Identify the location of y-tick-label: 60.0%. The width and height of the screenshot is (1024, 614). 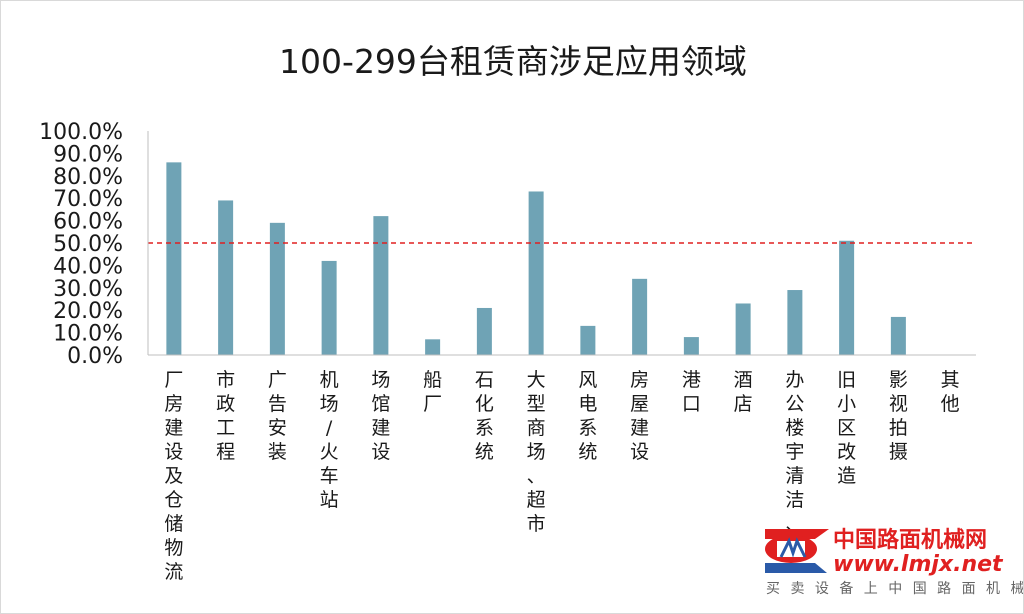
(88, 222).